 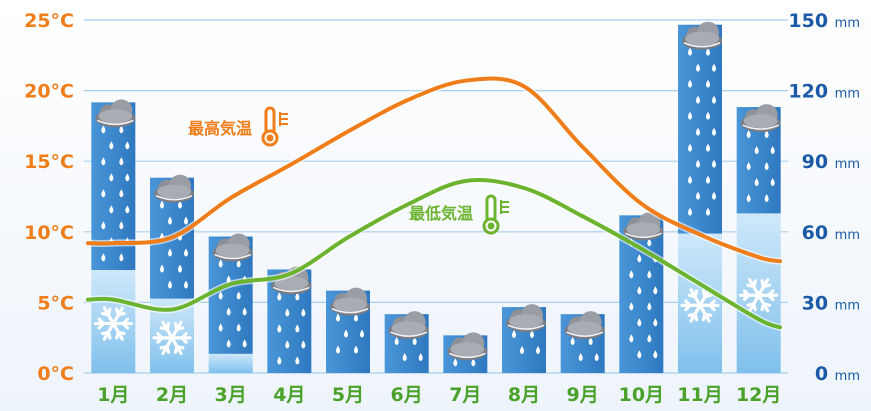 I want to click on precip-tick-label: 0 mm, so click(x=837, y=374).